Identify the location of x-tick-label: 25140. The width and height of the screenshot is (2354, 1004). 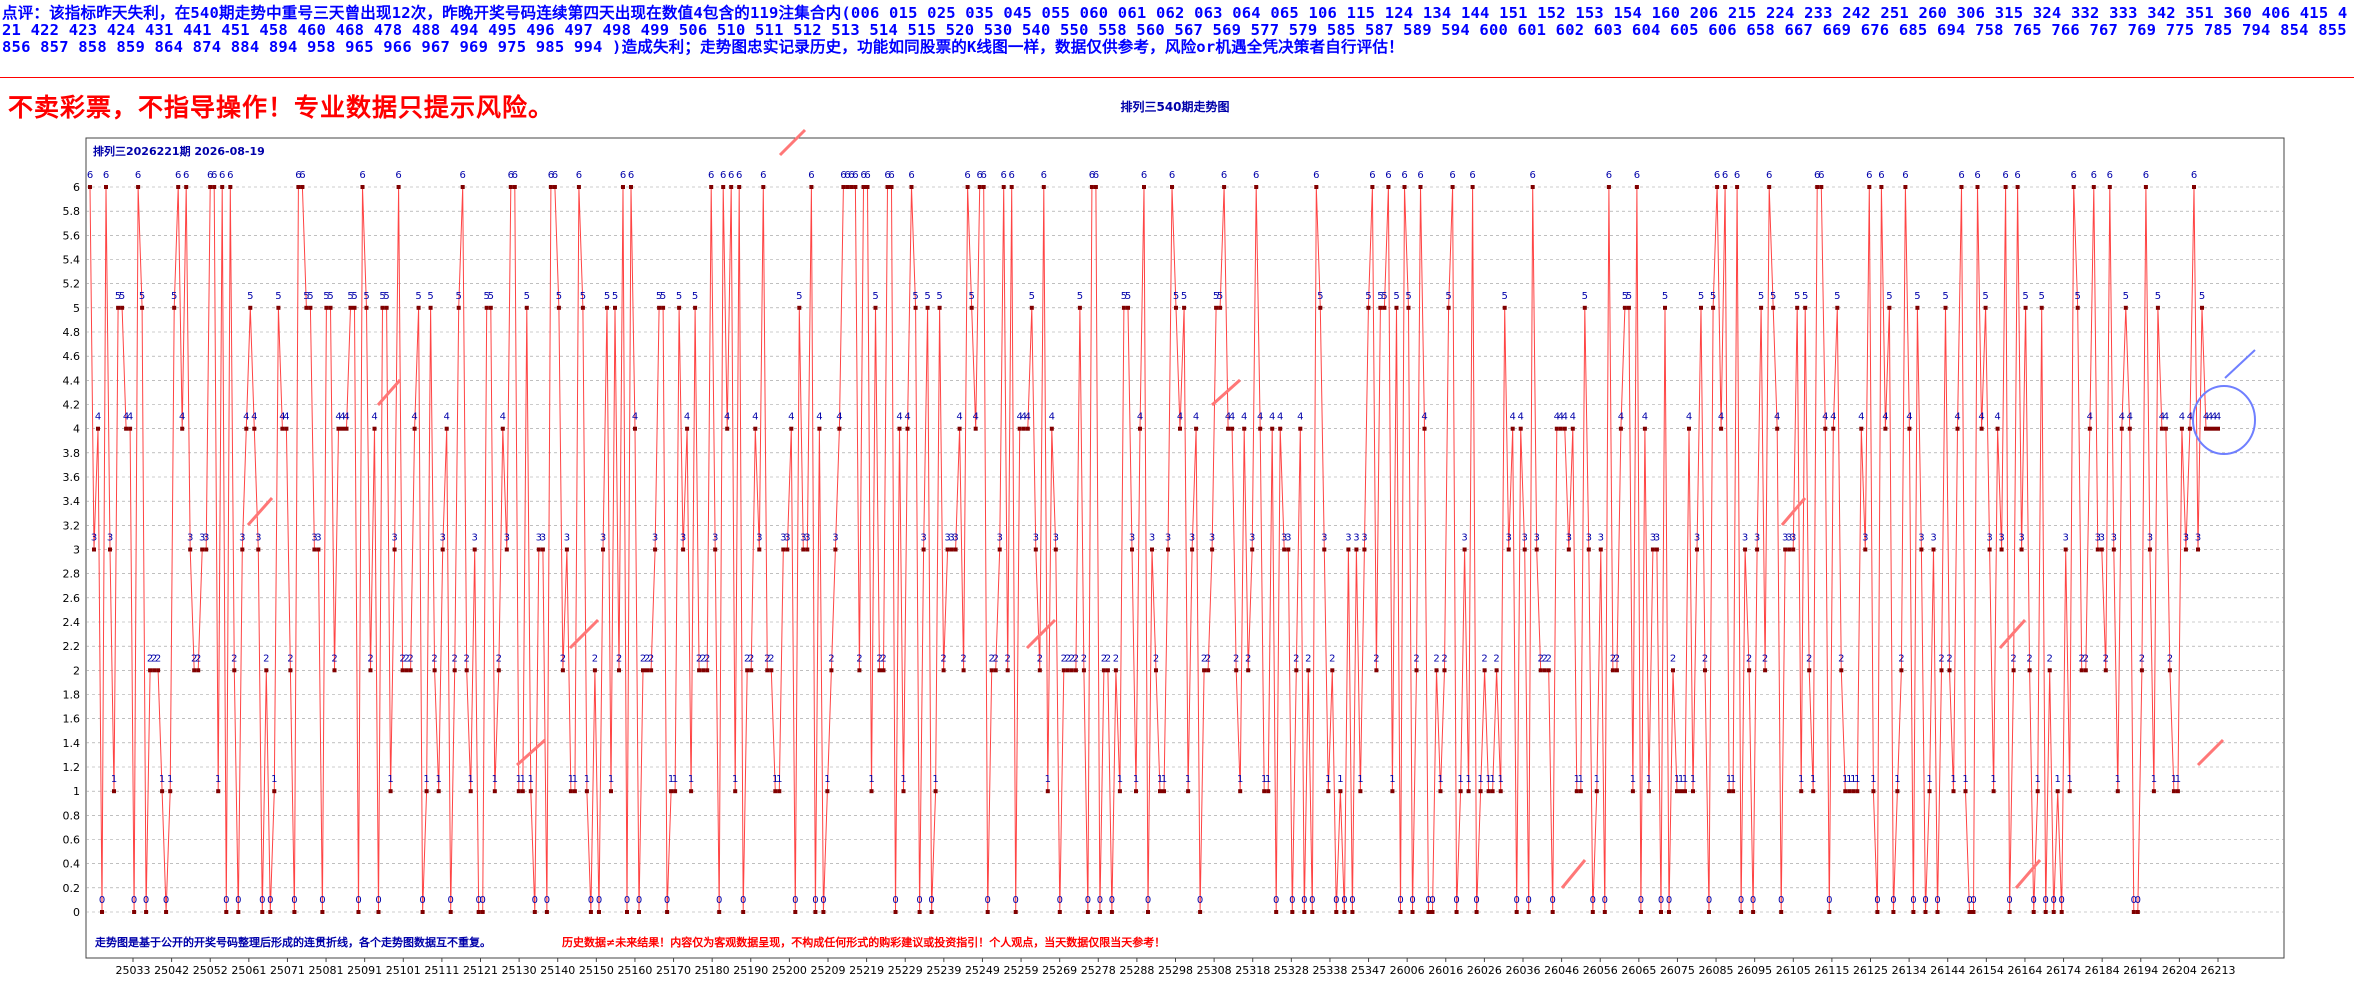
(557, 970).